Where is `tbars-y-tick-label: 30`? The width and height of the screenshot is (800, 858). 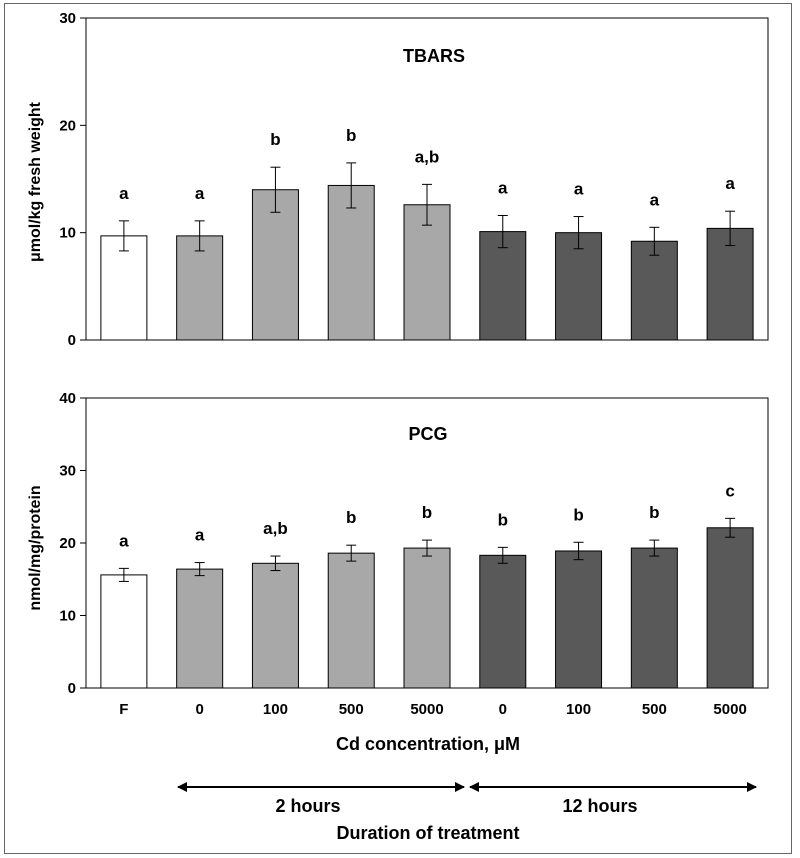 tbars-y-tick-label: 30 is located at coordinates (67, 18).